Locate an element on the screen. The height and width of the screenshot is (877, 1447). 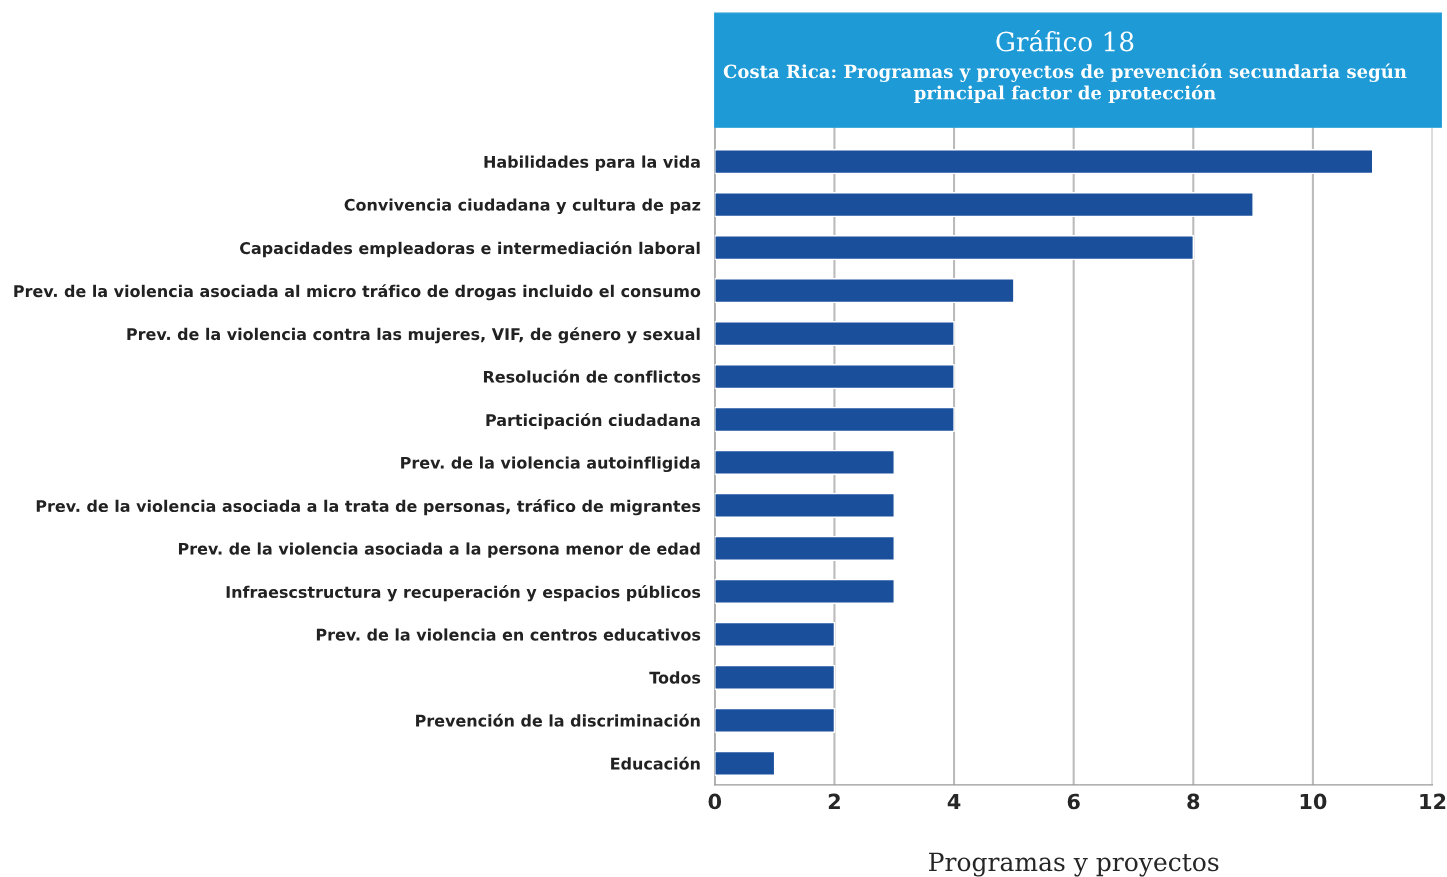
y-tick-label: Todos is located at coordinates (675, 677).